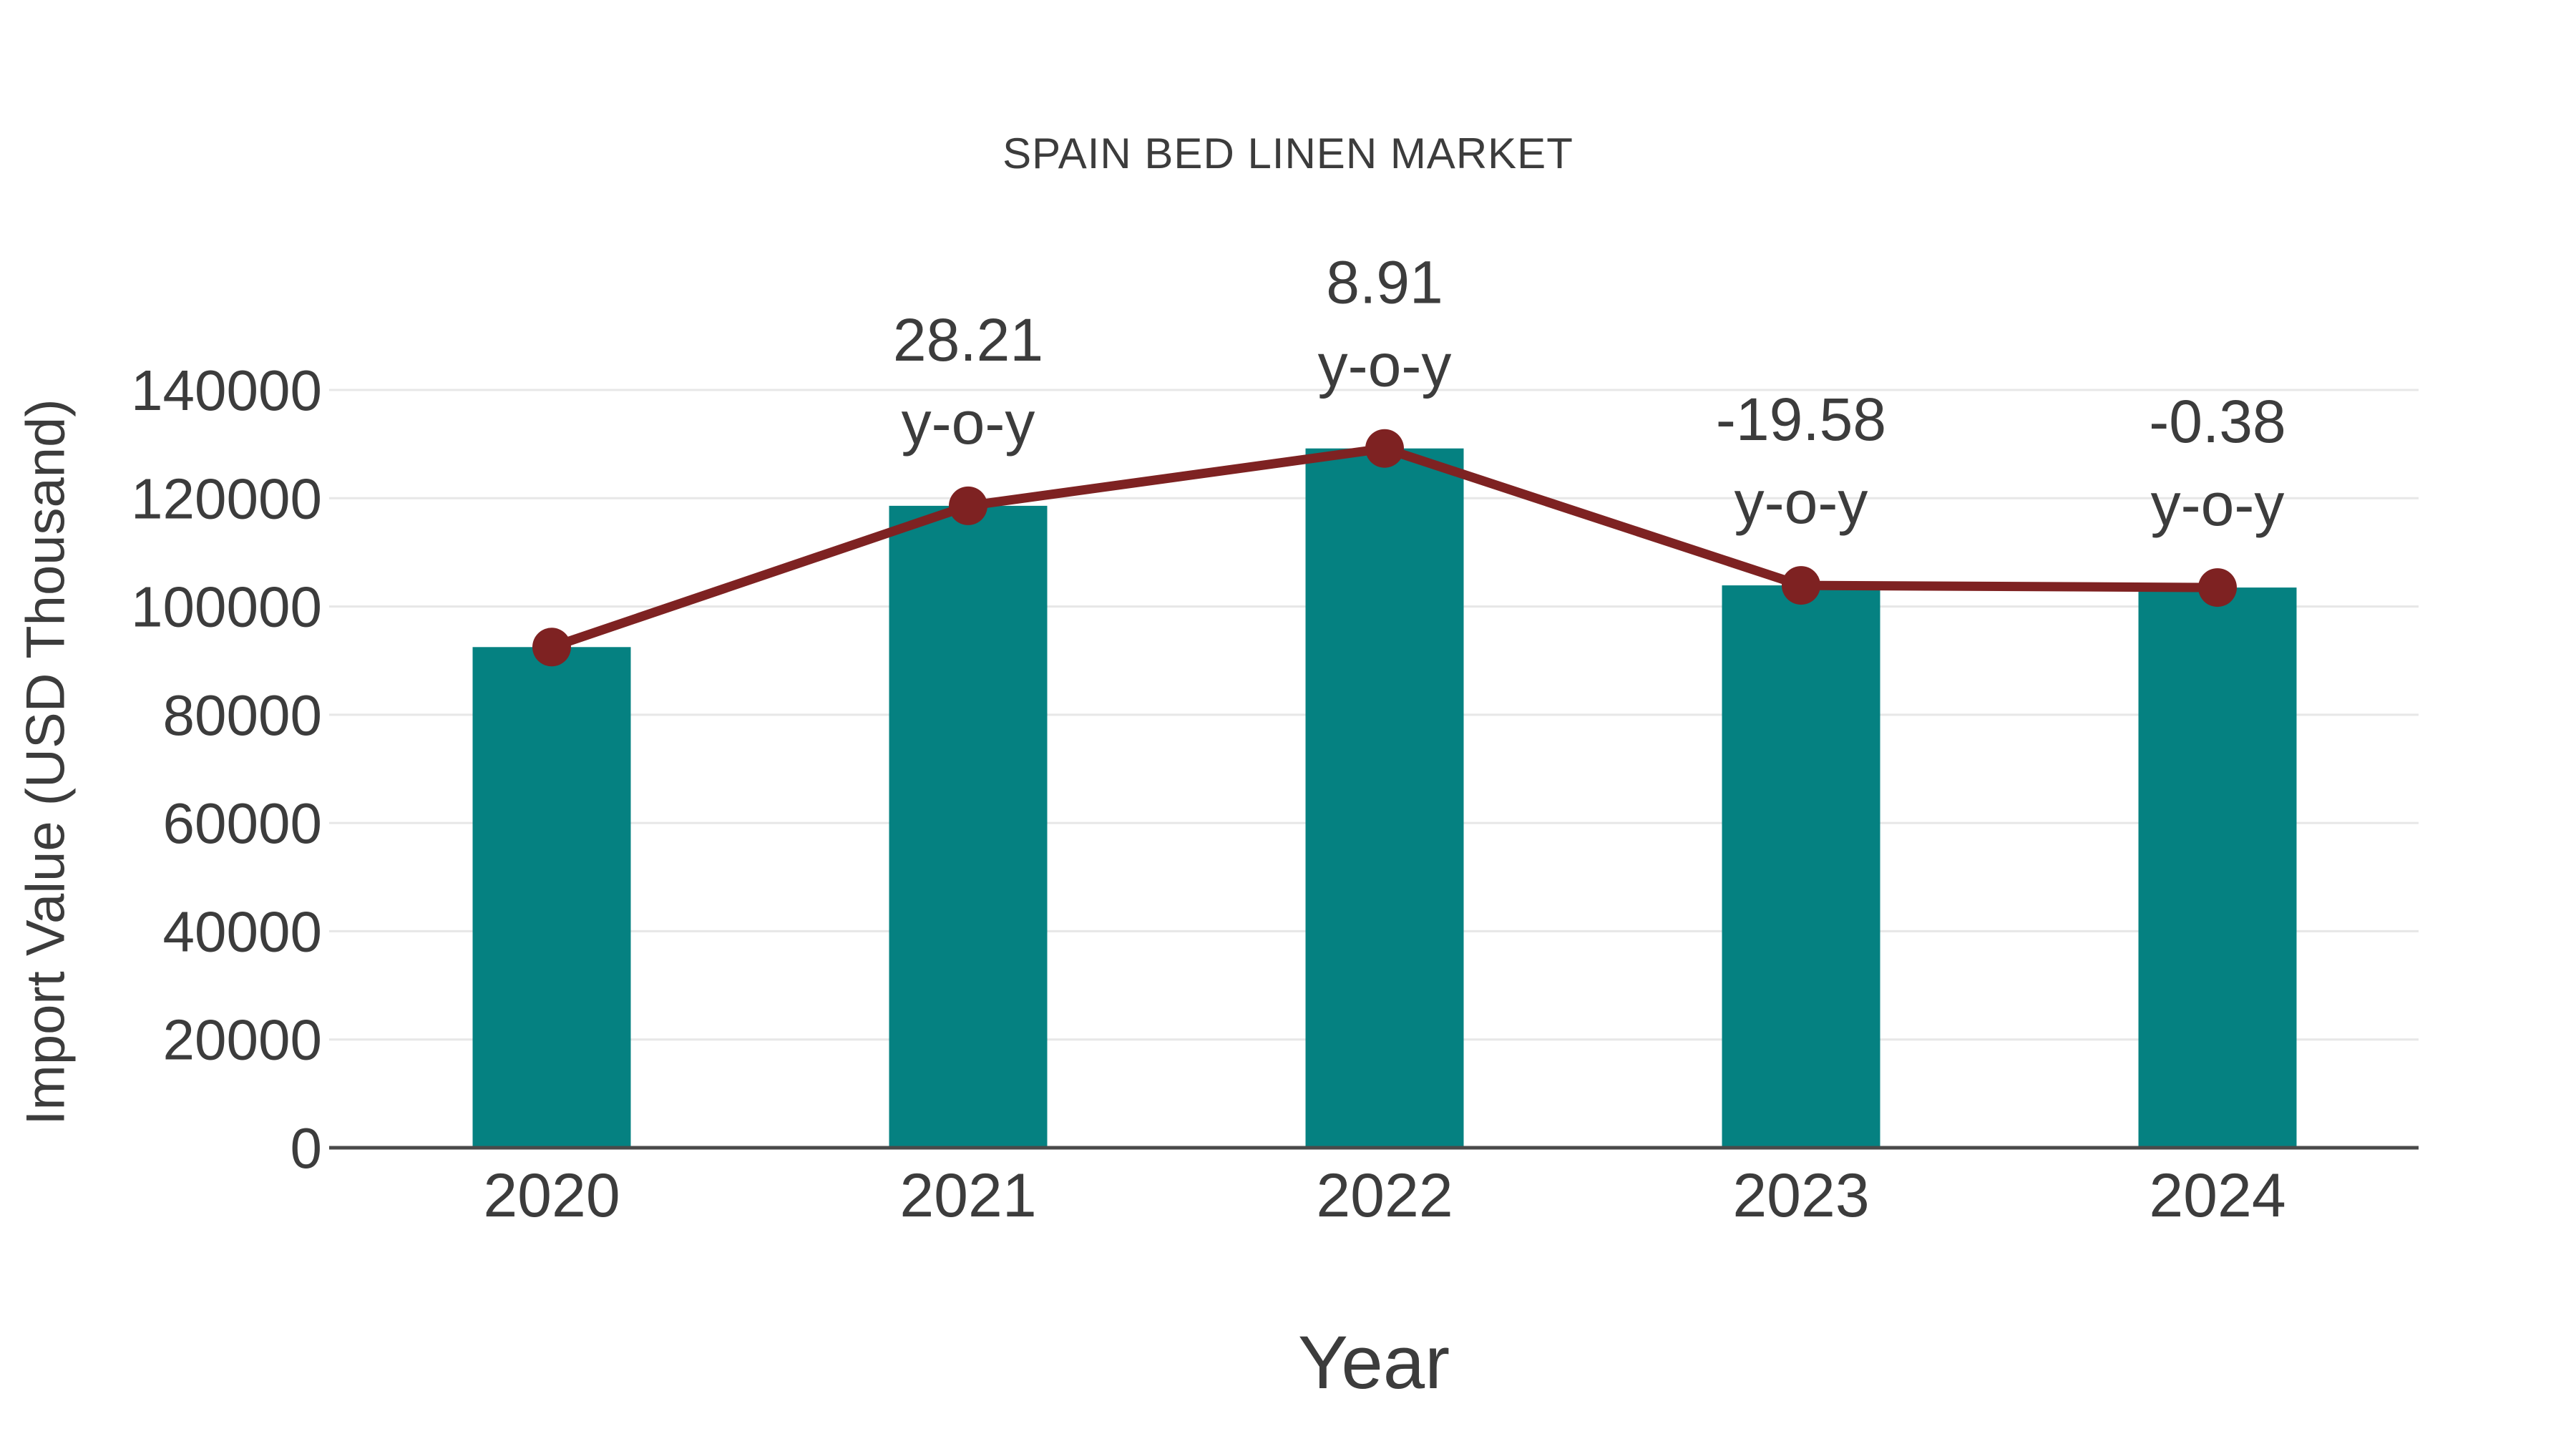  What do you see at coordinates (2217, 421) in the screenshot?
I see `annotation-value: -0.38` at bounding box center [2217, 421].